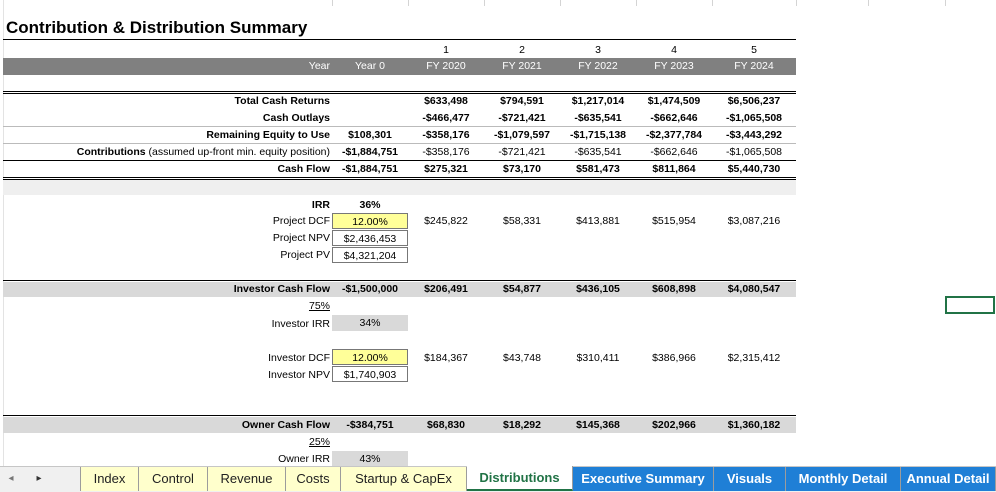  What do you see at coordinates (754, 289) in the screenshot?
I see `cell: $4,080,547` at bounding box center [754, 289].